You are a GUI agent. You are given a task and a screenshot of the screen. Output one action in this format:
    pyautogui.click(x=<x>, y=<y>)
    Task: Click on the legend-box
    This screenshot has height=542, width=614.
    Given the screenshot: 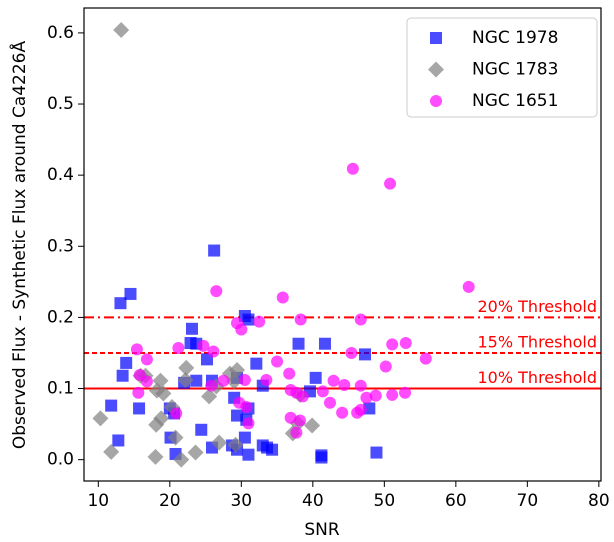 What is the action you would take?
    pyautogui.click(x=502, y=67)
    